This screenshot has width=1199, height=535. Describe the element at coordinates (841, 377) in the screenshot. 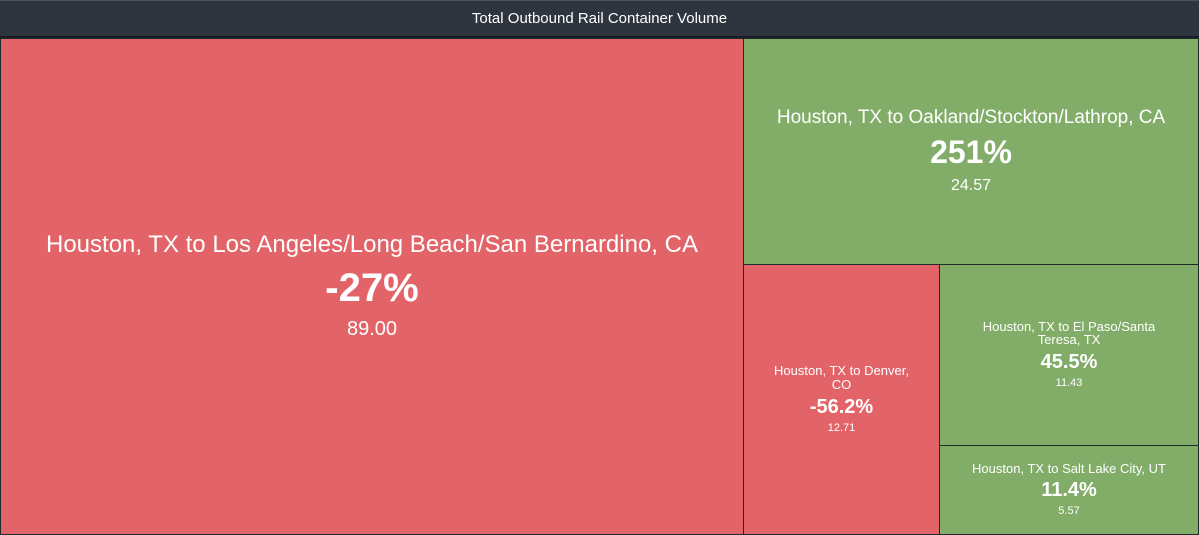

I see `tile-label: Houston, TX to Denver, CO` at that location.